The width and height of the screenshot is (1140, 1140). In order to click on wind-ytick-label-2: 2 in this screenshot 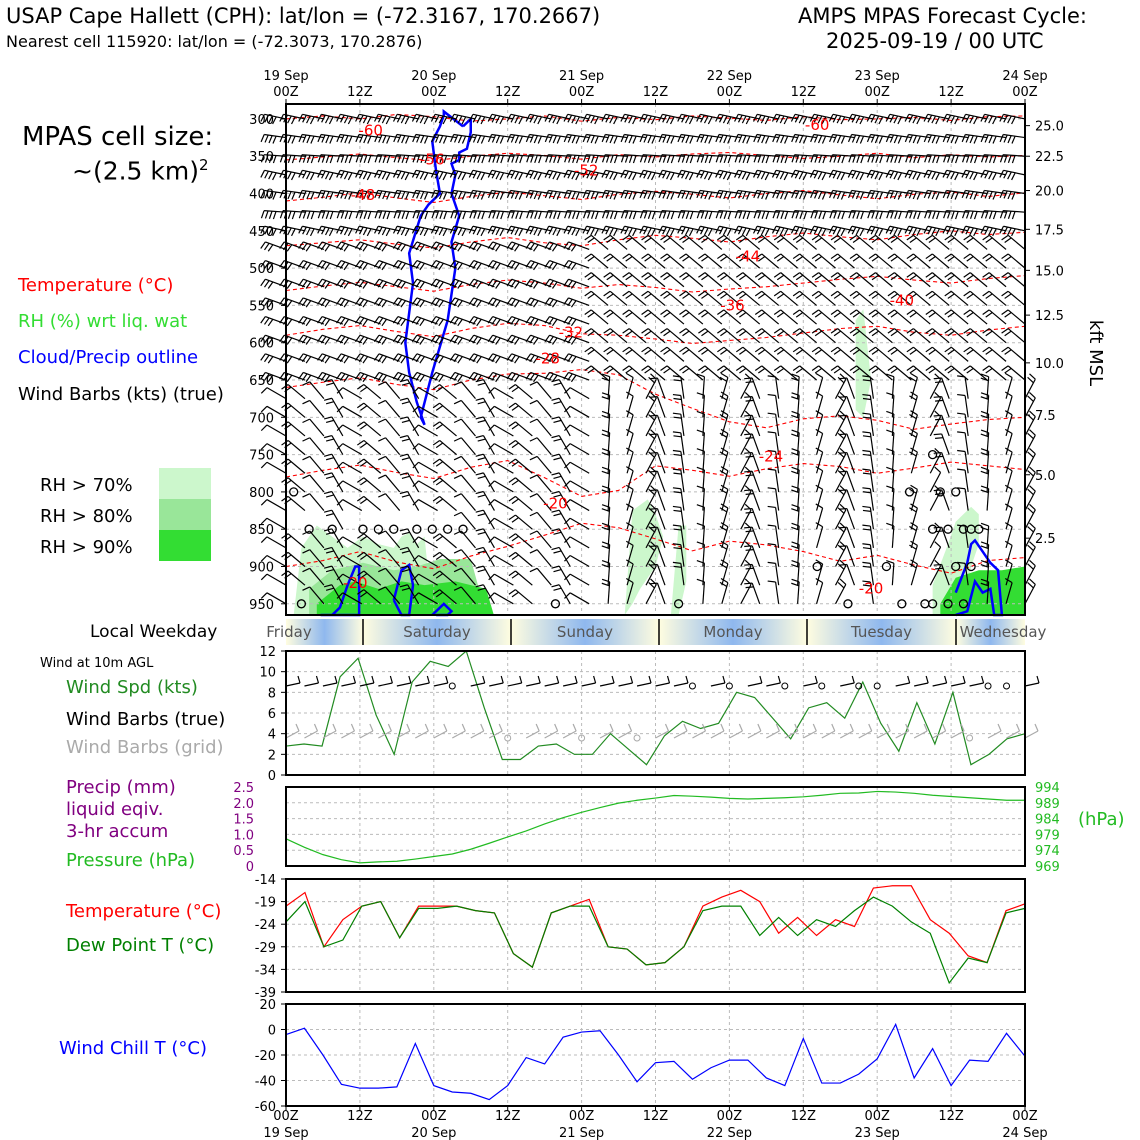, I will do `click(272, 755)`.